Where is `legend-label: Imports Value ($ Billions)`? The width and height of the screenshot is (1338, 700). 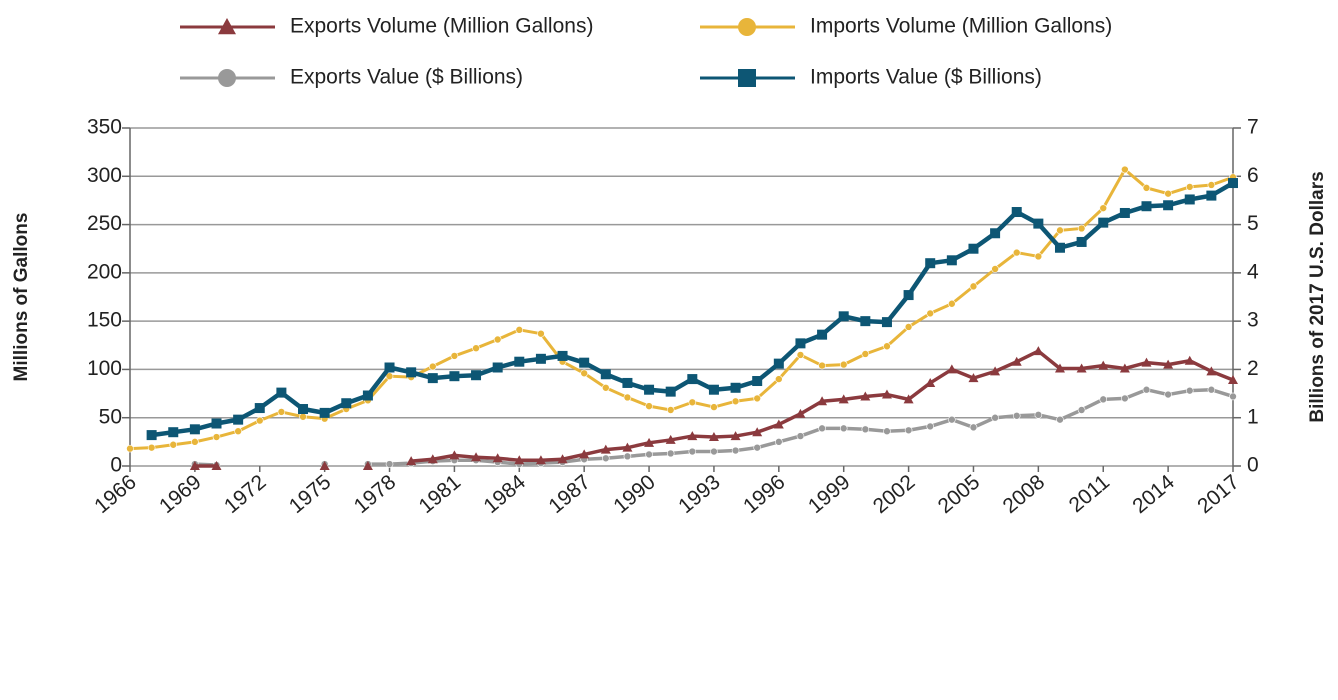
legend-label: Imports Value ($ Billions) is located at coordinates (926, 77).